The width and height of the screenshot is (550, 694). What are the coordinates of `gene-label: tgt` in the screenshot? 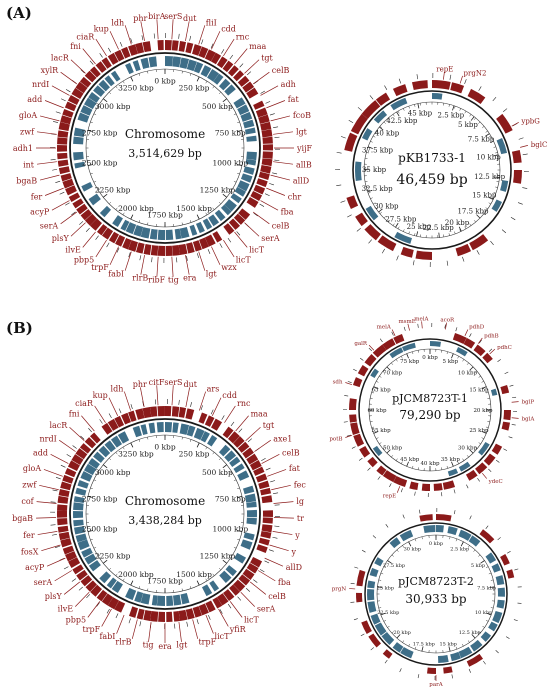 It's located at (269, 425).